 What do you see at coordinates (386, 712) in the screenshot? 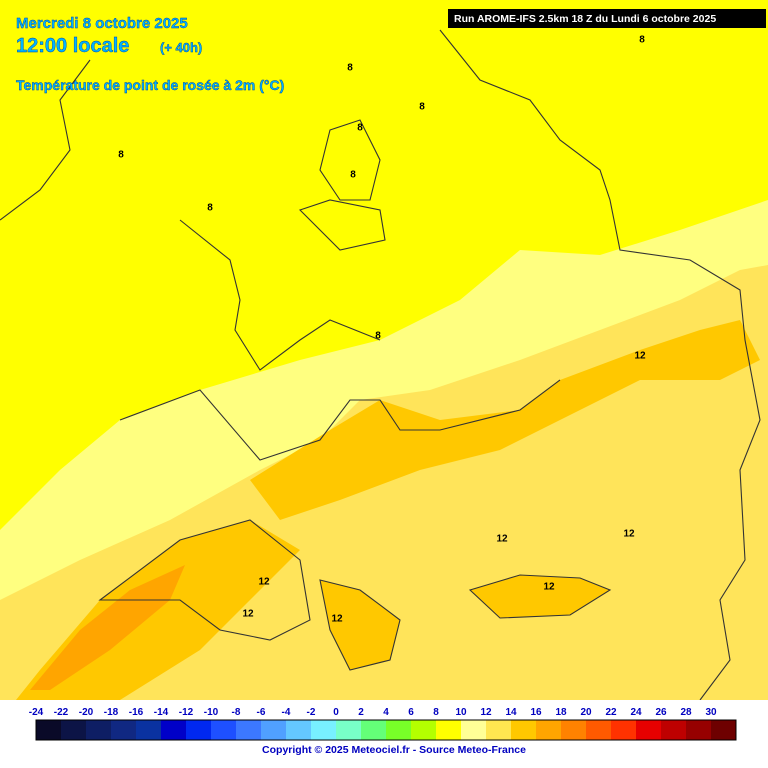
I see `colorbar-label: 4` at bounding box center [386, 712].